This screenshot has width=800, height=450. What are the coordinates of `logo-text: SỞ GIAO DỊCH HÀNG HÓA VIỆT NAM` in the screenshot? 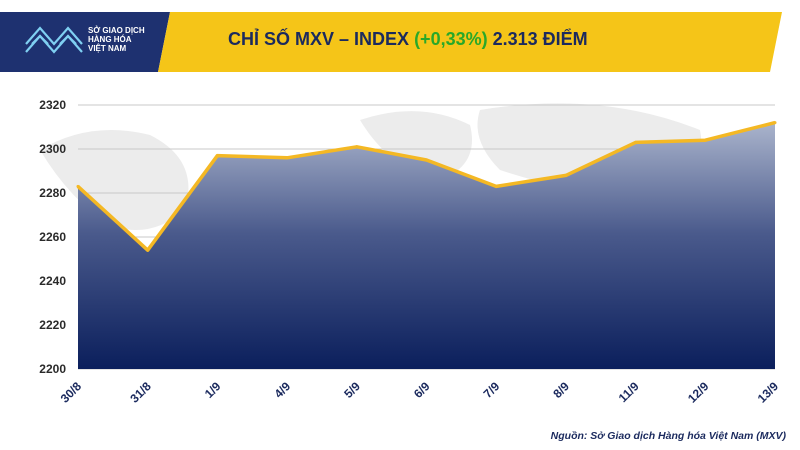 It's located at (116, 39).